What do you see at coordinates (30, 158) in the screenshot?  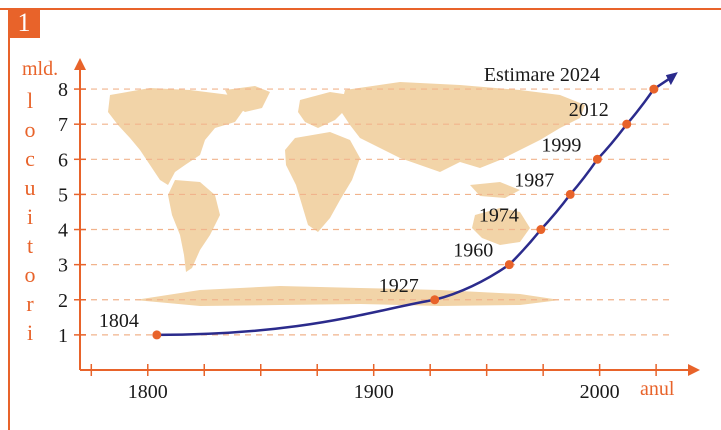 I see `y-axis-label-letter: c` at bounding box center [30, 158].